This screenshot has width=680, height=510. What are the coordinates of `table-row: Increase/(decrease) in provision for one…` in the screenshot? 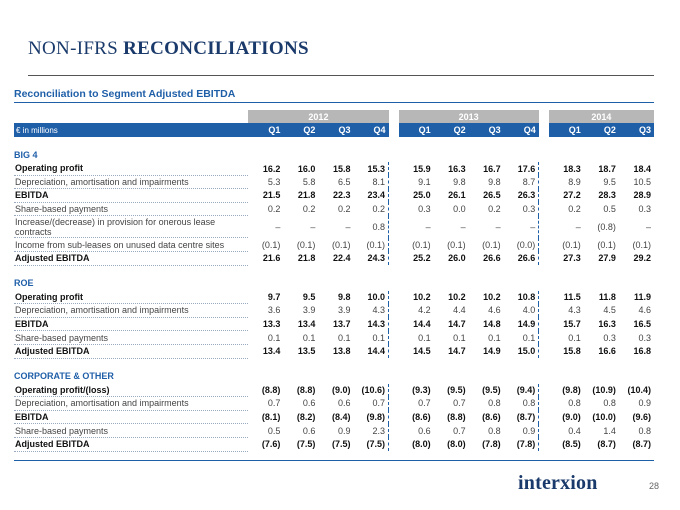 It's located at (334, 227).